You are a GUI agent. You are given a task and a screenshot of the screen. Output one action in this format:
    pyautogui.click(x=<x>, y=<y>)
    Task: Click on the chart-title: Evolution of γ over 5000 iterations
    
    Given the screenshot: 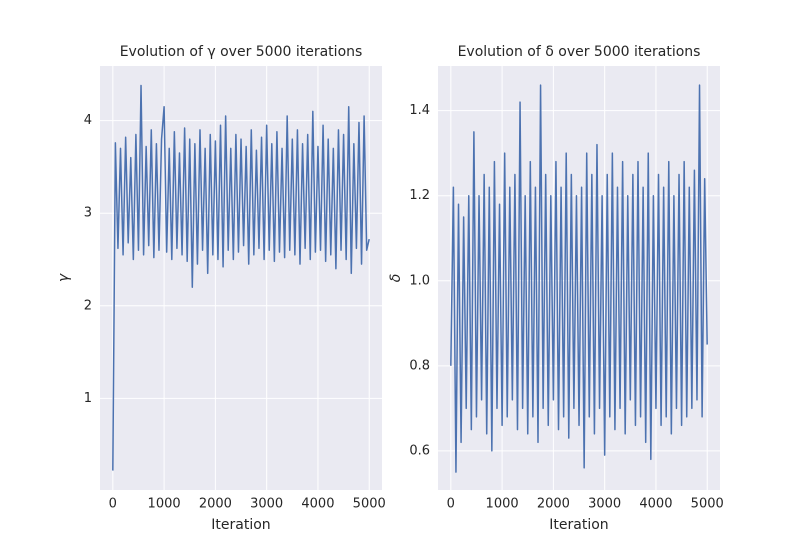 What is the action you would take?
    pyautogui.click(x=241, y=52)
    